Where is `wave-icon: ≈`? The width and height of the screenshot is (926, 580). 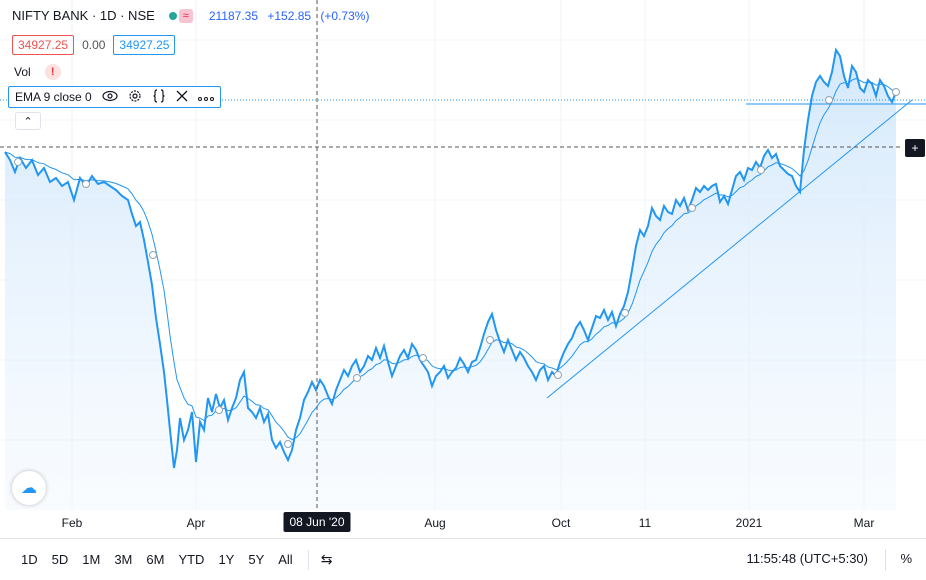
wave-icon: ≈ is located at coordinates (185, 15).